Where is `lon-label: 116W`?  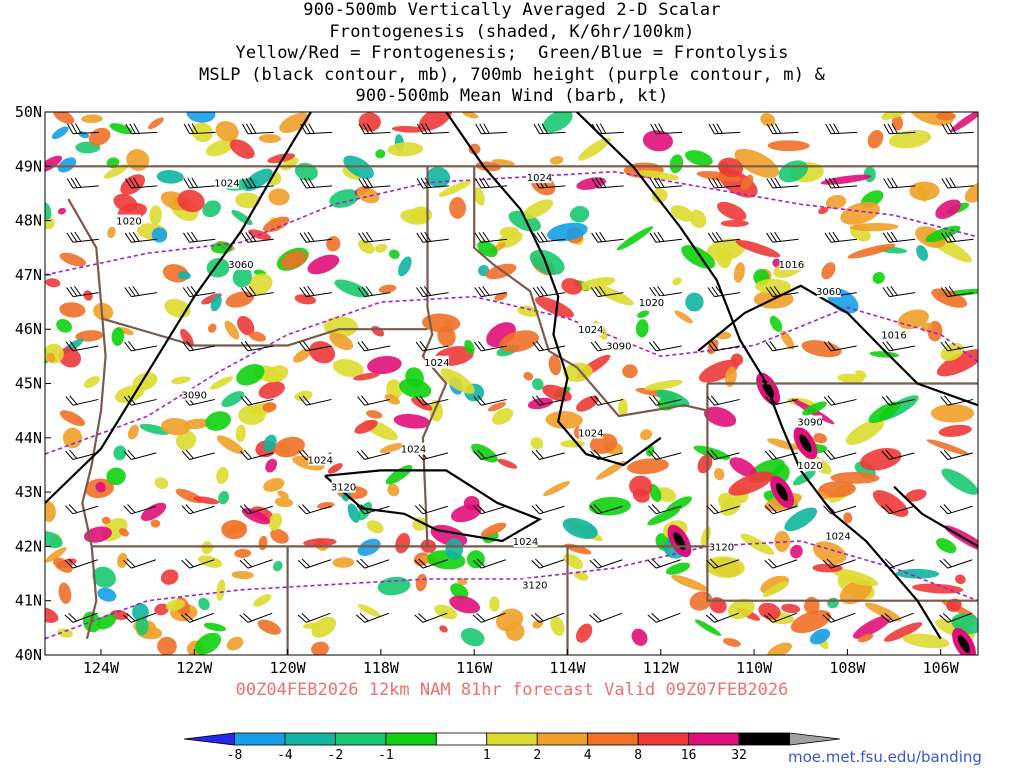
lon-label: 116W is located at coordinates (474, 668).